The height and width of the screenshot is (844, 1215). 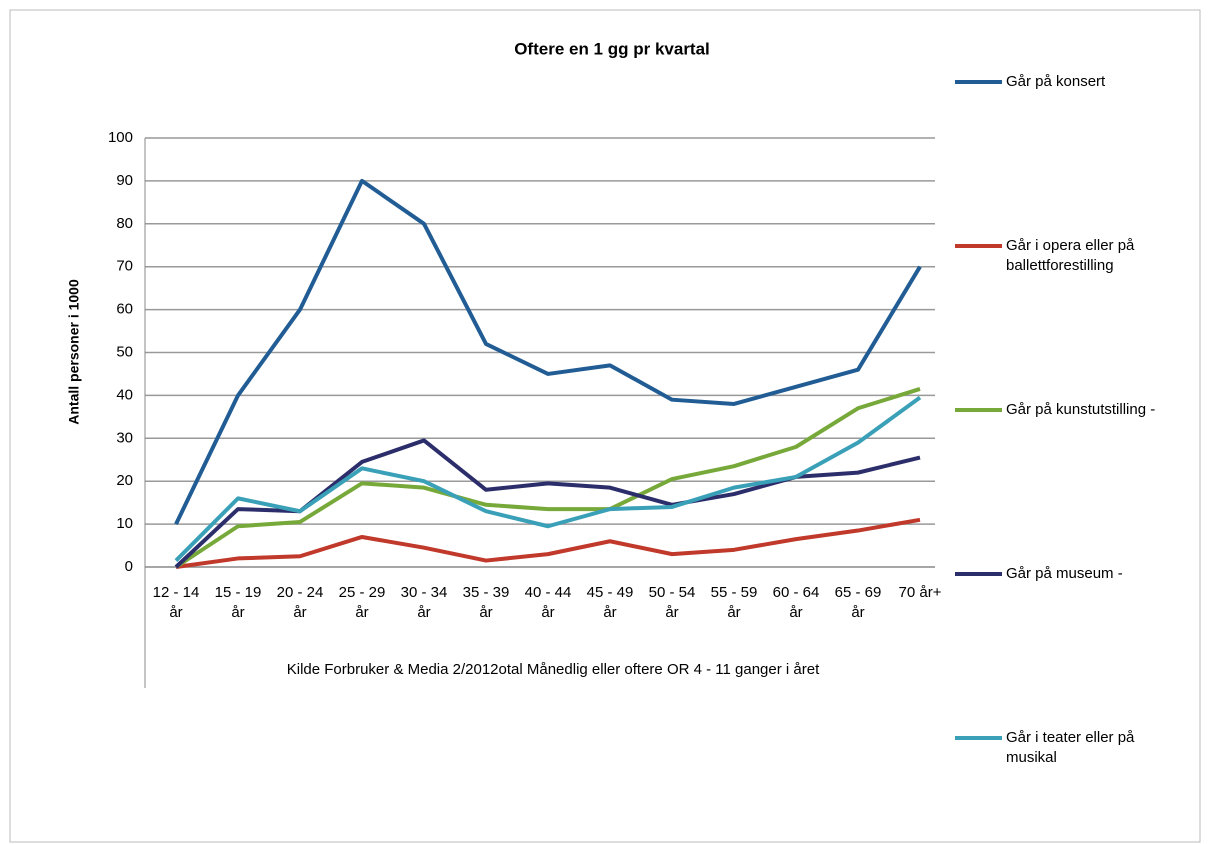 I want to click on chart-title: Oftere en 1 gg pr kvartal, so click(x=612, y=48).